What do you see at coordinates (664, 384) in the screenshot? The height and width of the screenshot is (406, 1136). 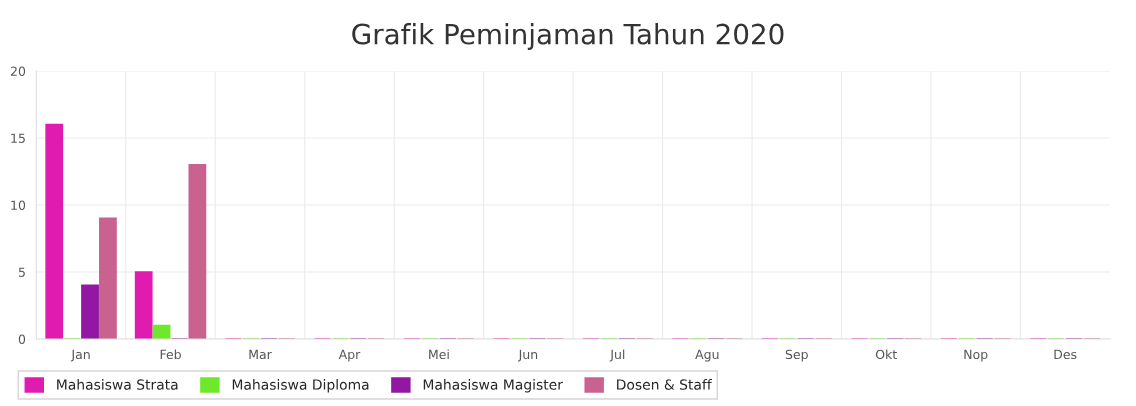 I see `legend-label: Dosen & Staff` at bounding box center [664, 384].